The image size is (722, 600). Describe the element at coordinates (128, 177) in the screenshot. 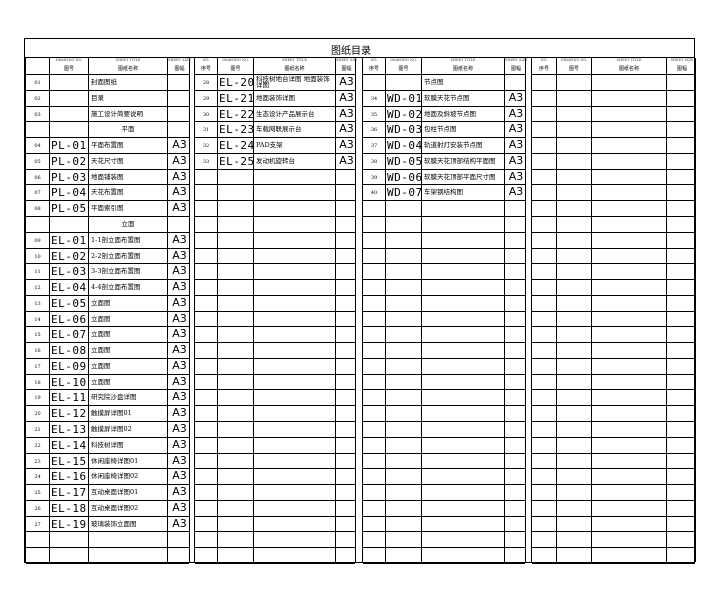

I see `cell-title: 地面铺装图` at that location.